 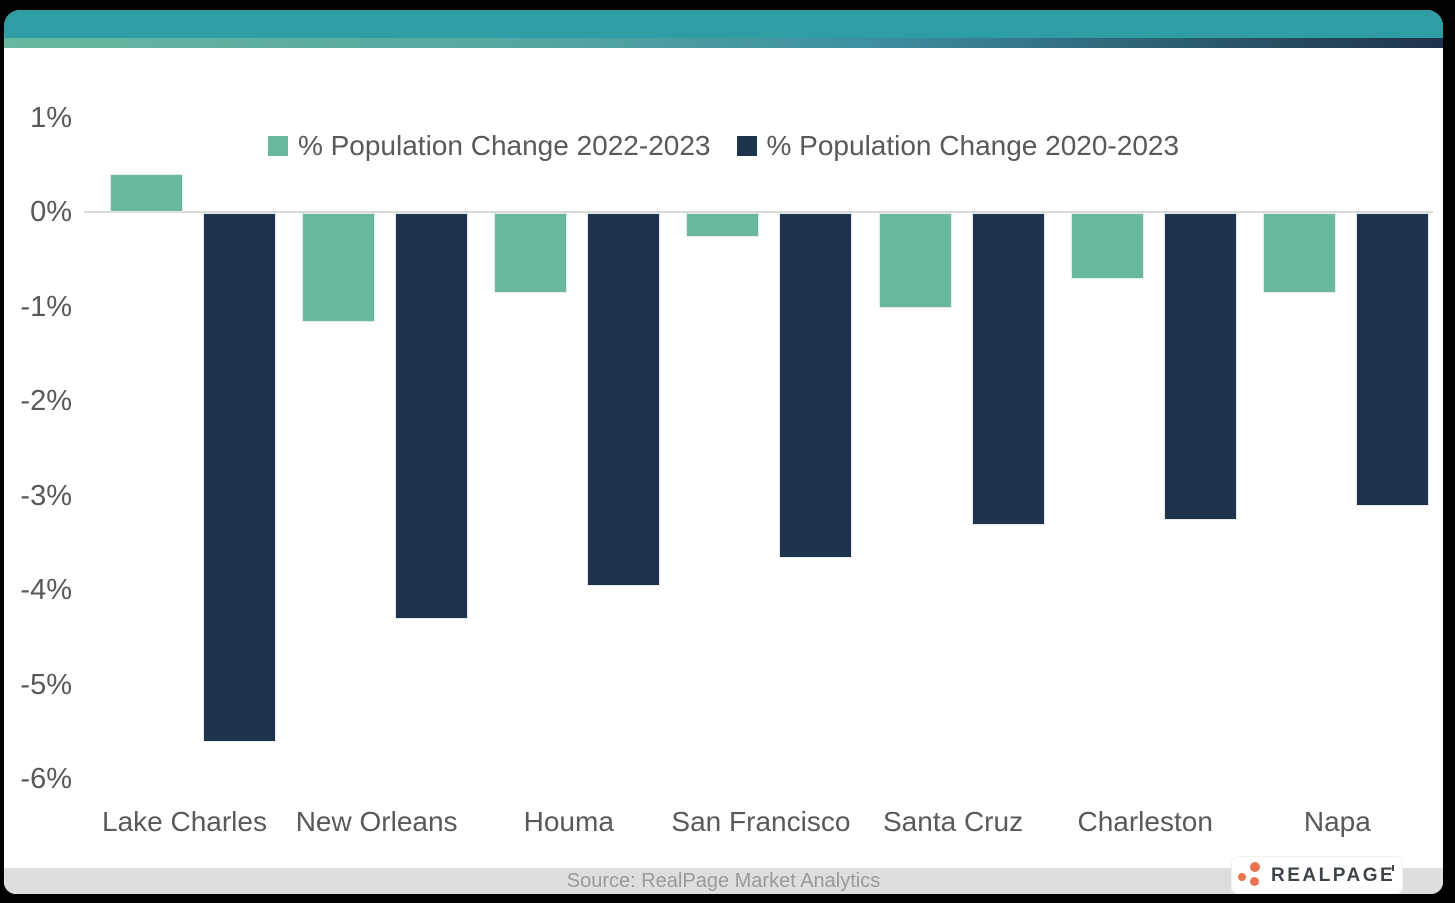 What do you see at coordinates (723, 43) in the screenshot?
I see `header-gradient-strip` at bounding box center [723, 43].